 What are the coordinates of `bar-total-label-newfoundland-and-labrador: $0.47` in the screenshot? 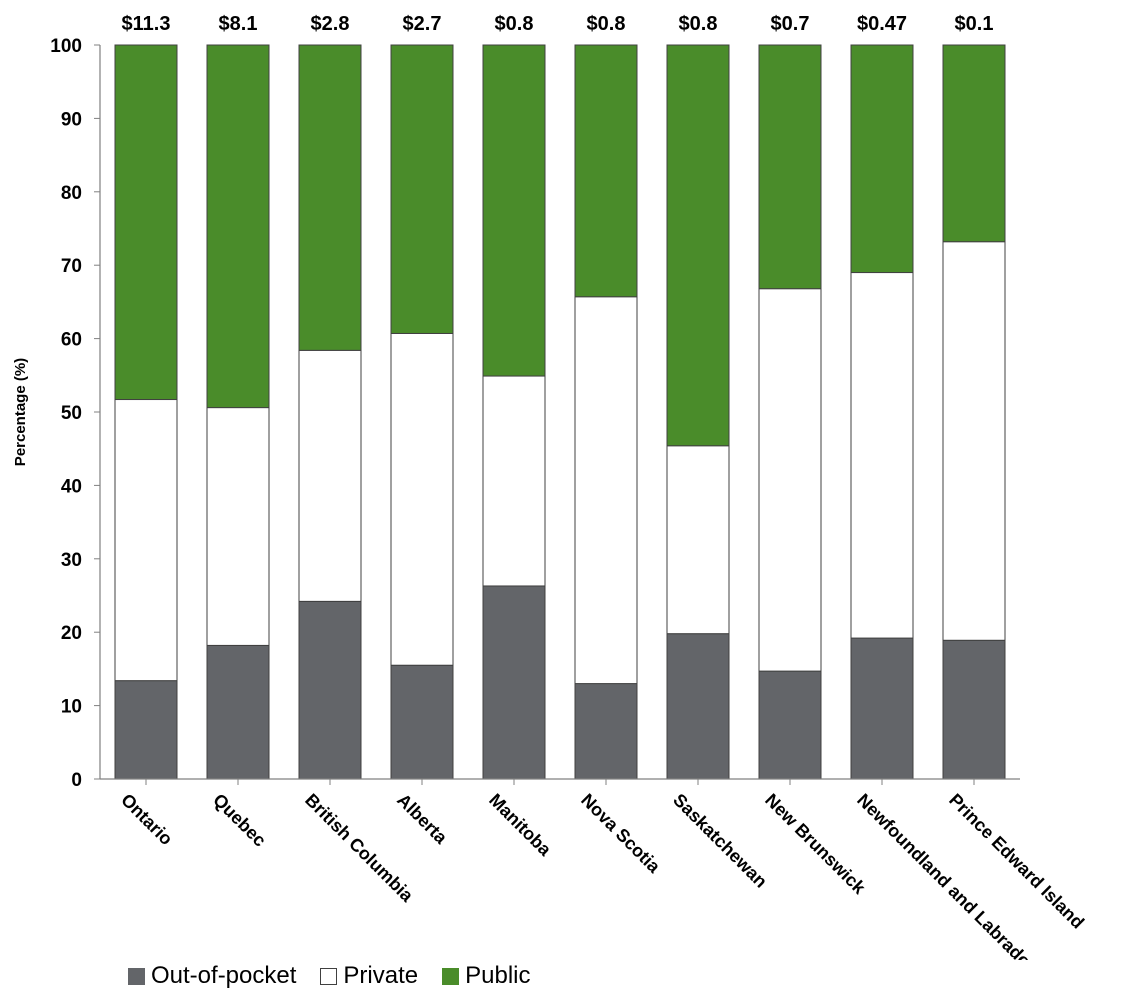 It's located at (882, 24).